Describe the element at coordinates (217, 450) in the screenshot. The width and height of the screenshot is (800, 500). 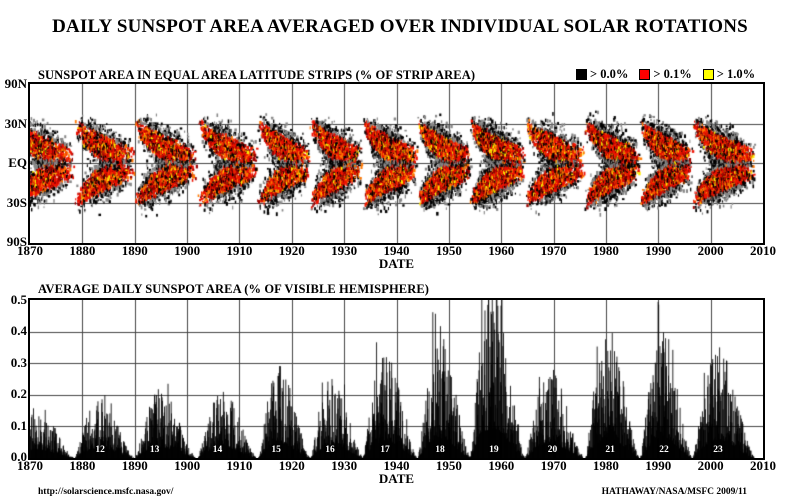
I see `cycle-number-label: 14` at that location.